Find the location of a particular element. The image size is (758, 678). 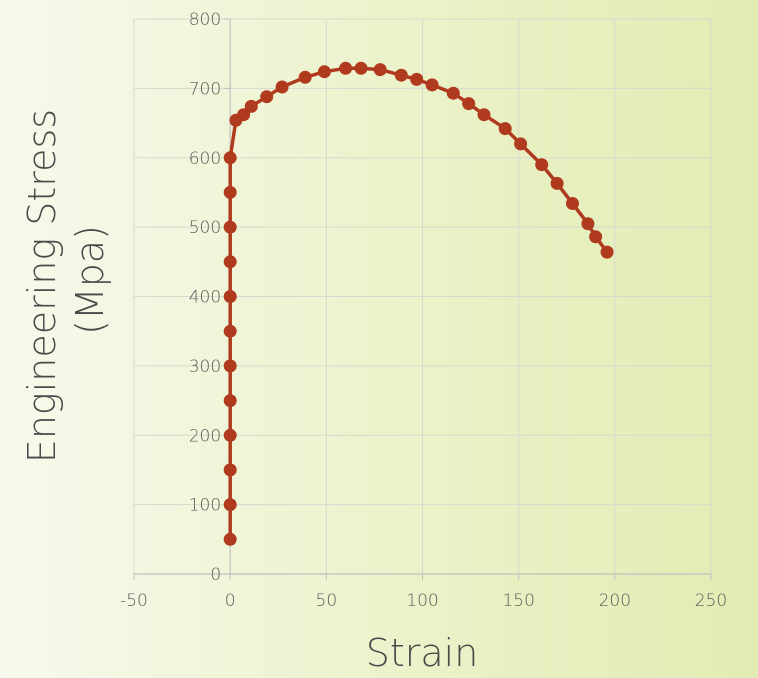

y-tick-label: 300 is located at coordinates (205, 367).